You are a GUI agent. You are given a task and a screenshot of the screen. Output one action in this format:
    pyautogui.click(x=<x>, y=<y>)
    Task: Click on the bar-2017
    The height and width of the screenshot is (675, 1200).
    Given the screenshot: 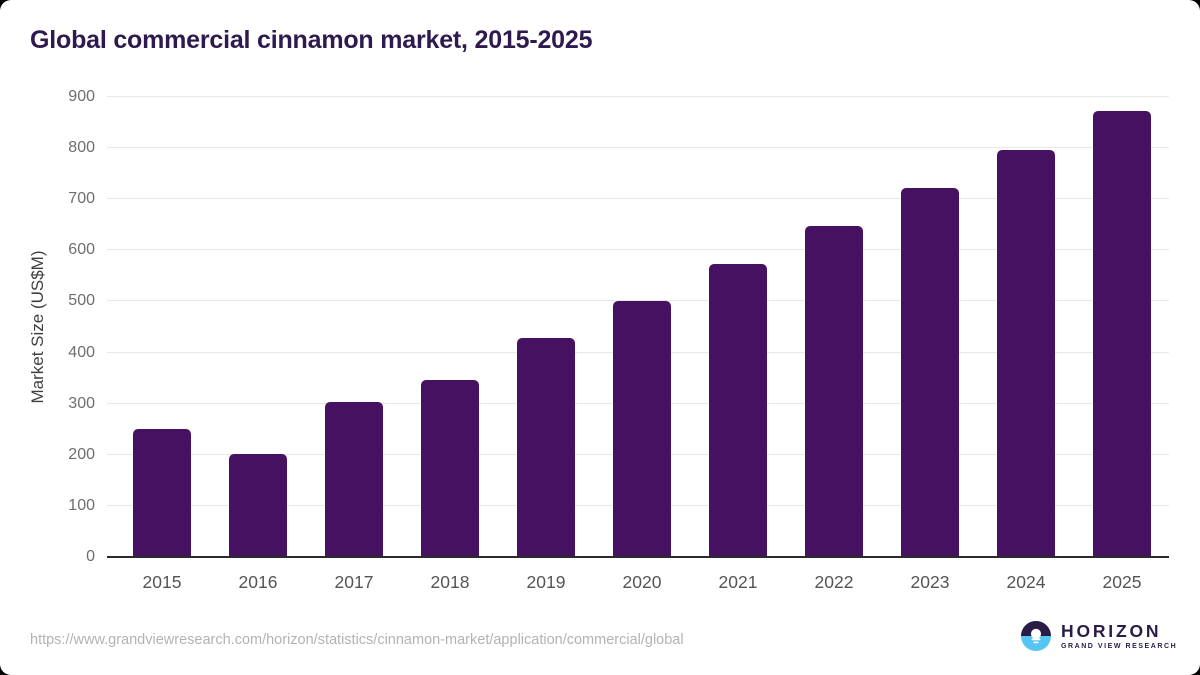 What is the action you would take?
    pyautogui.click(x=354, y=479)
    